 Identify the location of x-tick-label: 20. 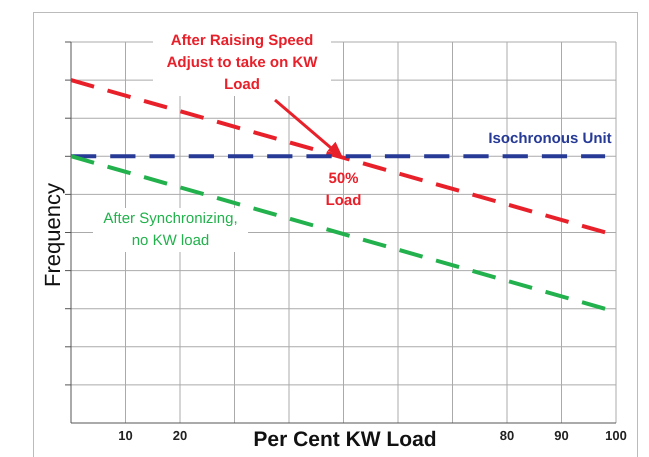
(180, 436).